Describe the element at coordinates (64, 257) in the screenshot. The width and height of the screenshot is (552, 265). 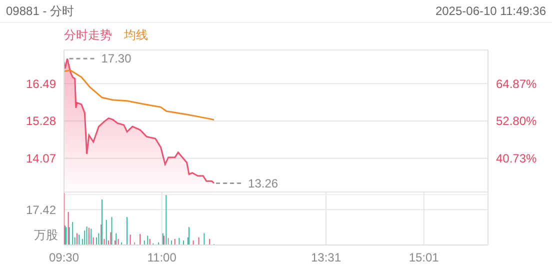
I see `x-tick-label: 09:30` at that location.